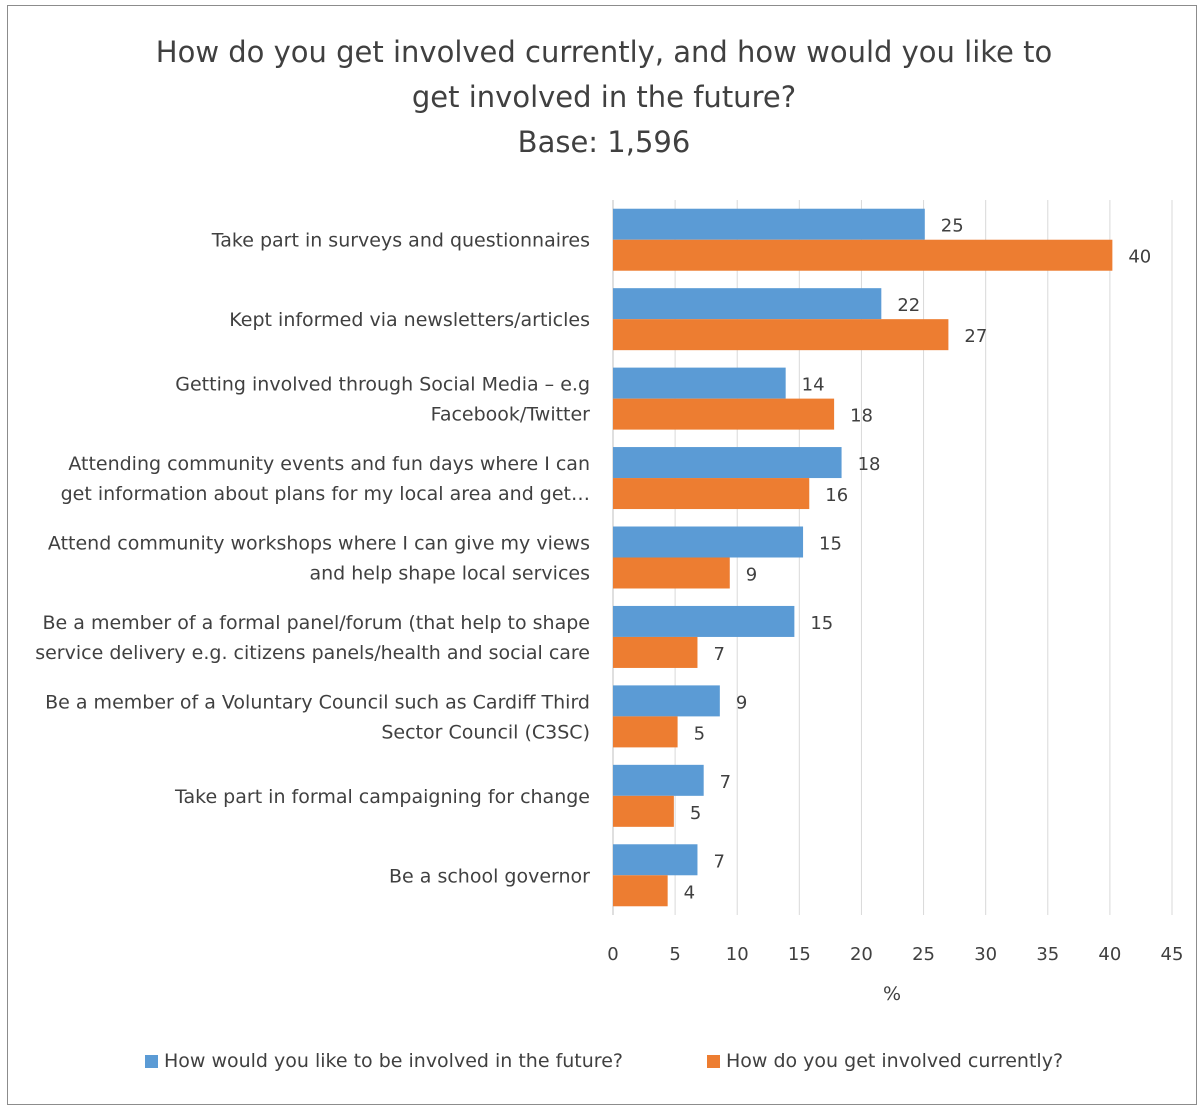 The width and height of the screenshot is (1202, 1105). I want to click on x-tick-label-45: 45, so click(1172, 954).